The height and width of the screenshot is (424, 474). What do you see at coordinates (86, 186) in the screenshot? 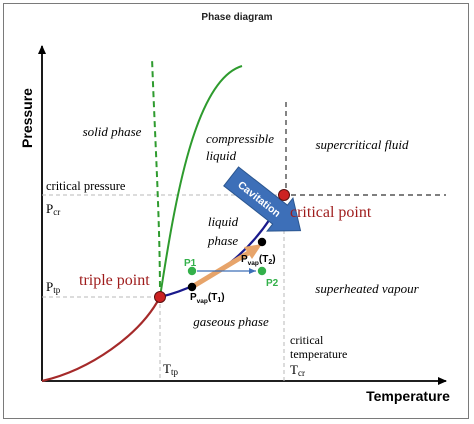
I see `critical-pressure-label: critical pressure` at bounding box center [86, 186].